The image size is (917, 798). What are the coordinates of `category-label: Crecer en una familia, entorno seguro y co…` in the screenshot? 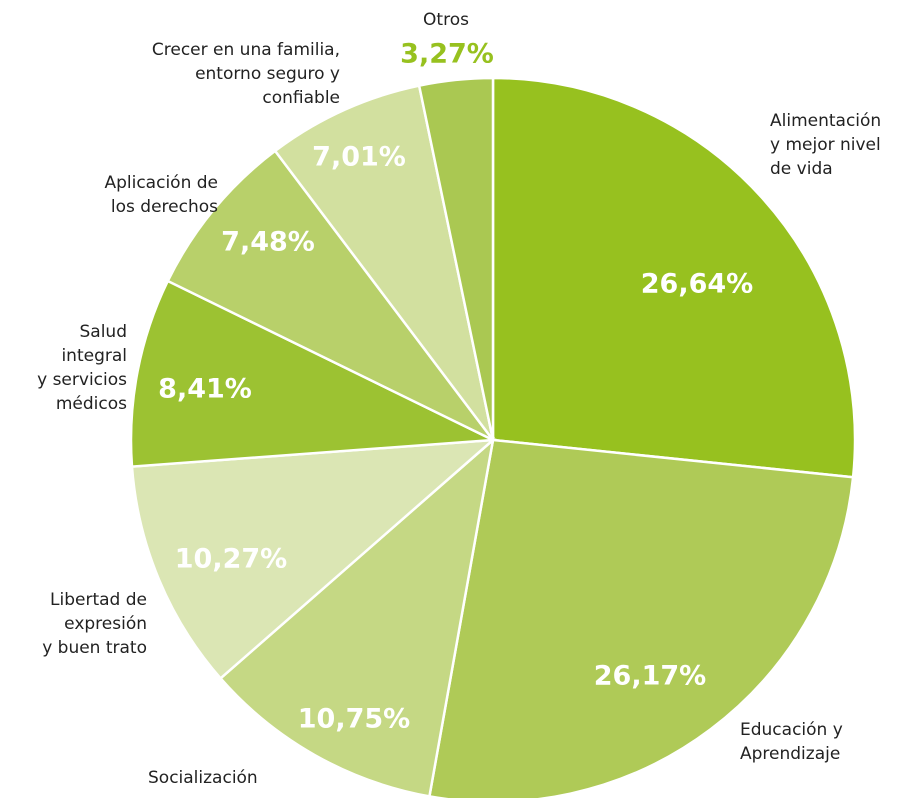 It's located at (246, 74).